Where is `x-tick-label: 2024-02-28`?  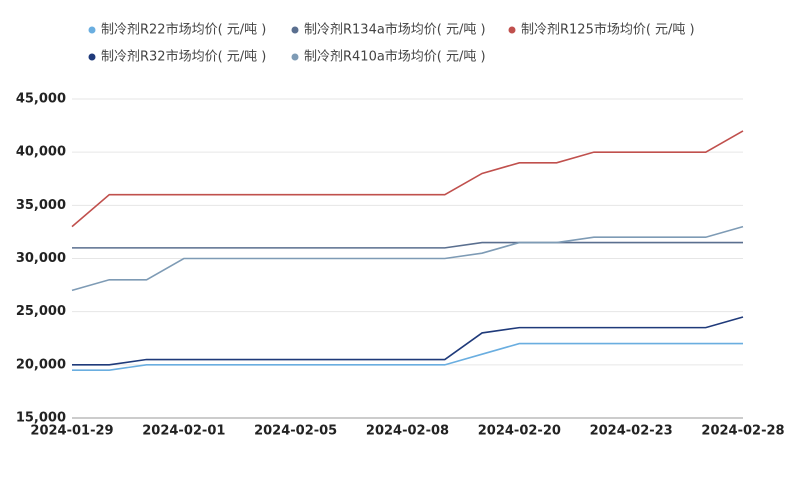
x-tick-label: 2024-02-28 is located at coordinates (742, 431).